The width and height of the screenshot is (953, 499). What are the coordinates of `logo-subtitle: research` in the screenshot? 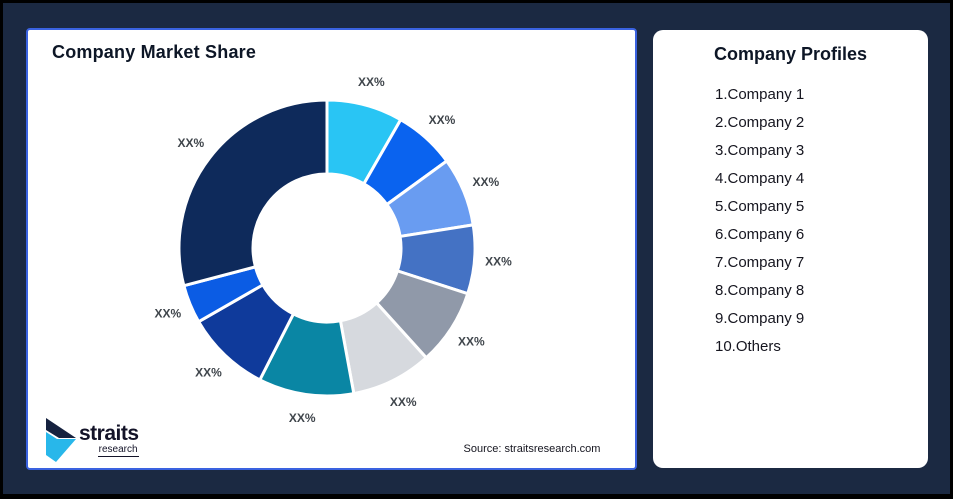 It's located at (118, 450).